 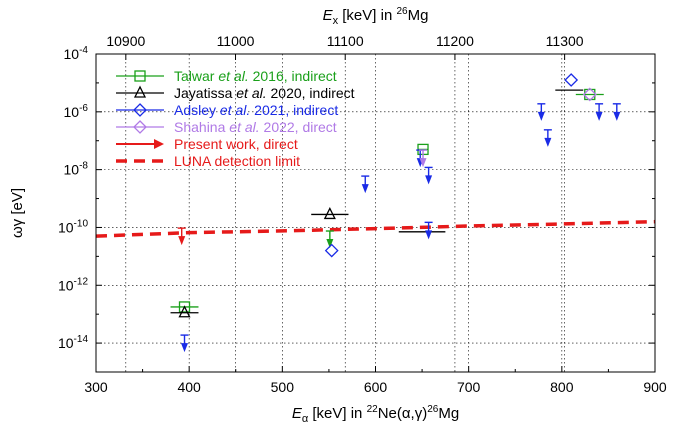 I want to click on legend-item-present: Present work, direct, so click(x=207, y=144).